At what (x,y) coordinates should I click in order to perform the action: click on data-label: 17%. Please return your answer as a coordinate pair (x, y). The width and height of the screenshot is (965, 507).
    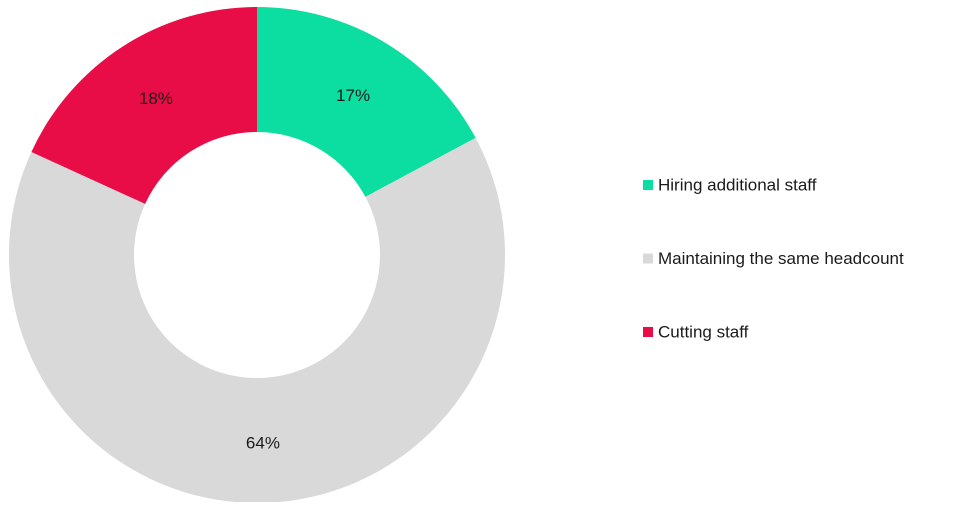
    Looking at the image, I should click on (353, 95).